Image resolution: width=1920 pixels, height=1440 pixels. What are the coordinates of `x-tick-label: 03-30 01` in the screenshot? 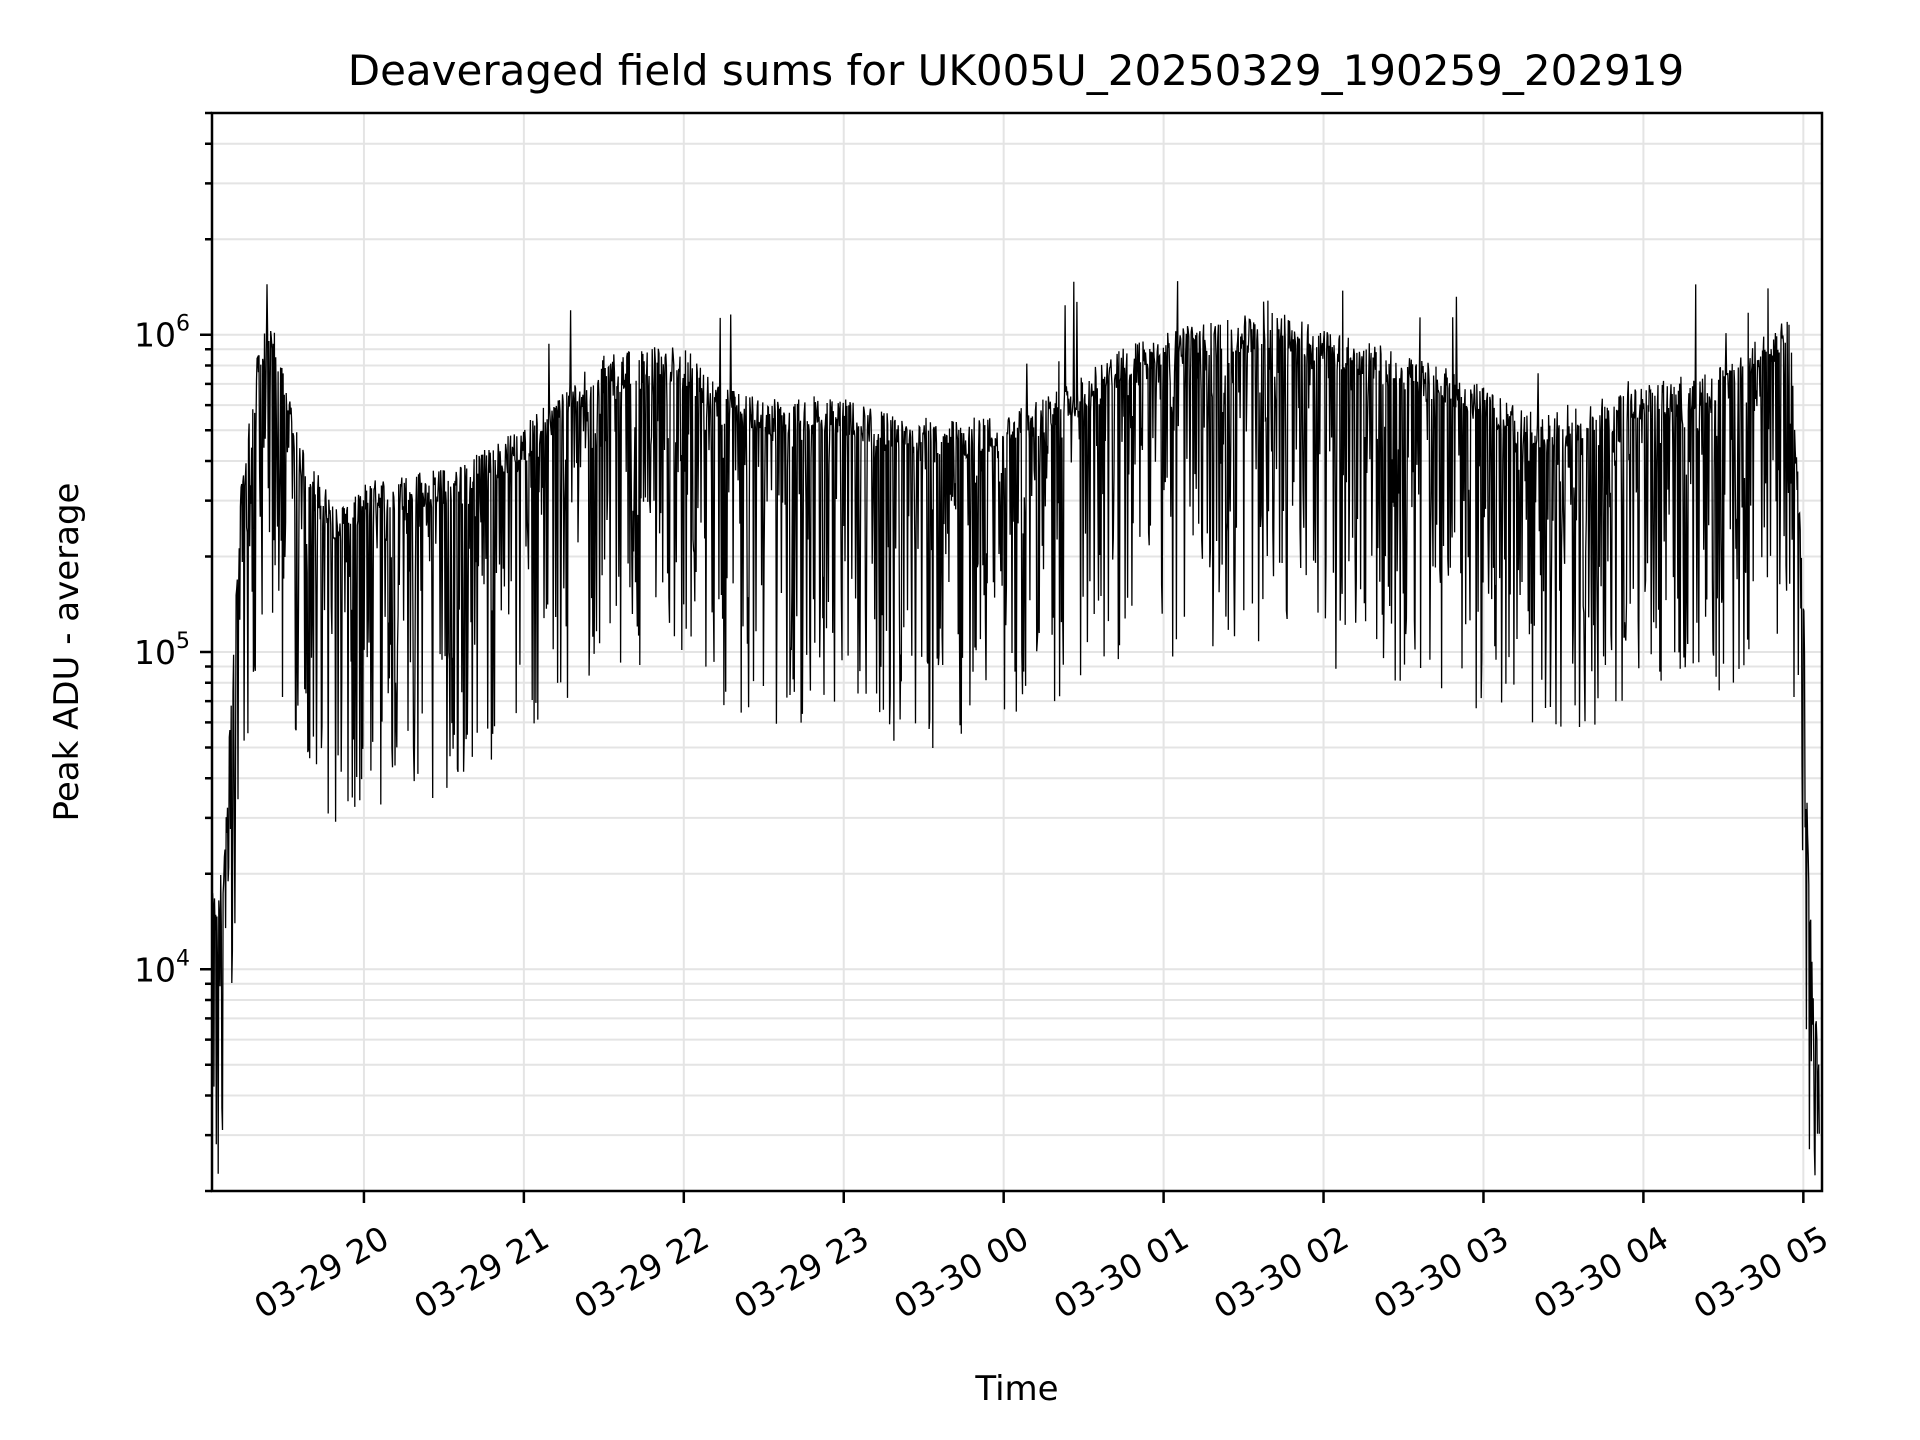 It's located at (1121, 1272).